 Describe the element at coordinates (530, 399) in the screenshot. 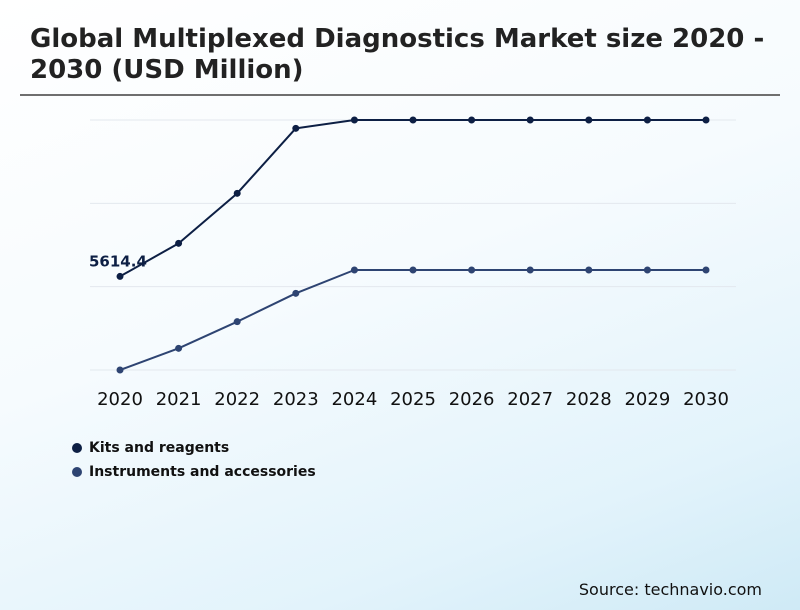

I see `x-tick-label: 2027` at that location.